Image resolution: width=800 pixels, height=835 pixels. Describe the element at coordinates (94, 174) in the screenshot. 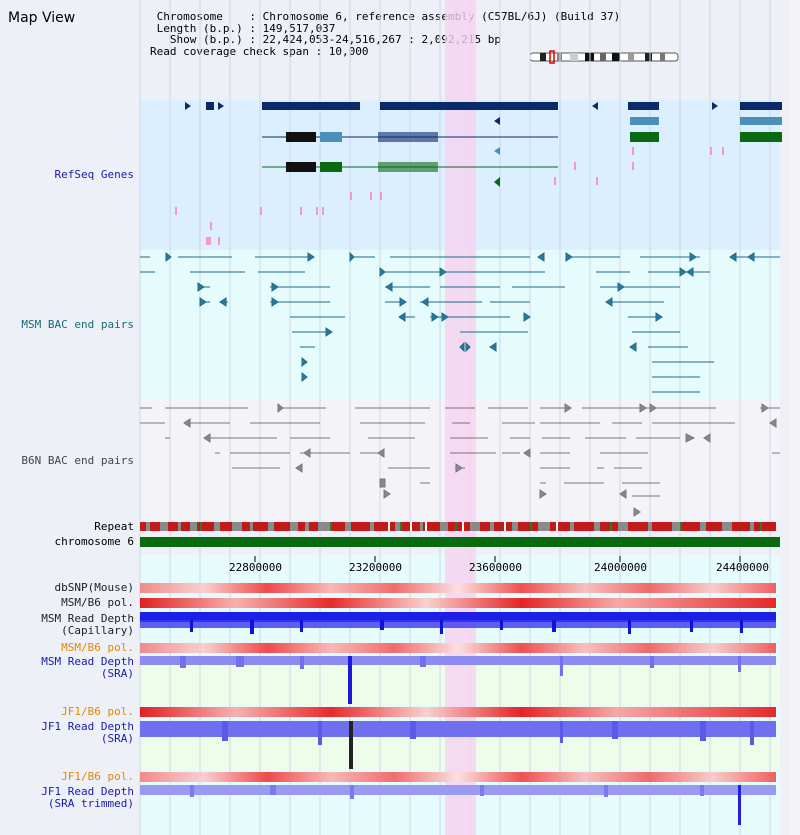

I see `refseq-genes-label: RefSeq Genes` at that location.